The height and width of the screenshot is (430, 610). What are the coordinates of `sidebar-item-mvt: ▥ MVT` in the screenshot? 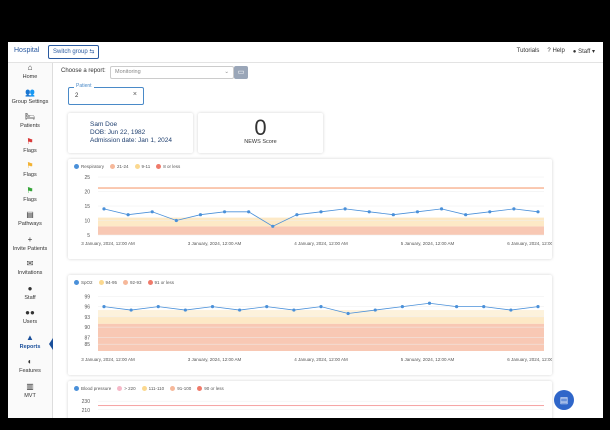 It's located at (30, 394).